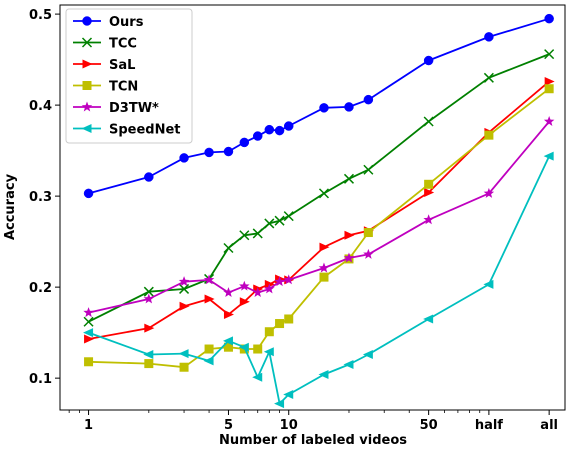  Describe the element at coordinates (429, 425) in the screenshot. I see `x-tick-label: 50` at that location.